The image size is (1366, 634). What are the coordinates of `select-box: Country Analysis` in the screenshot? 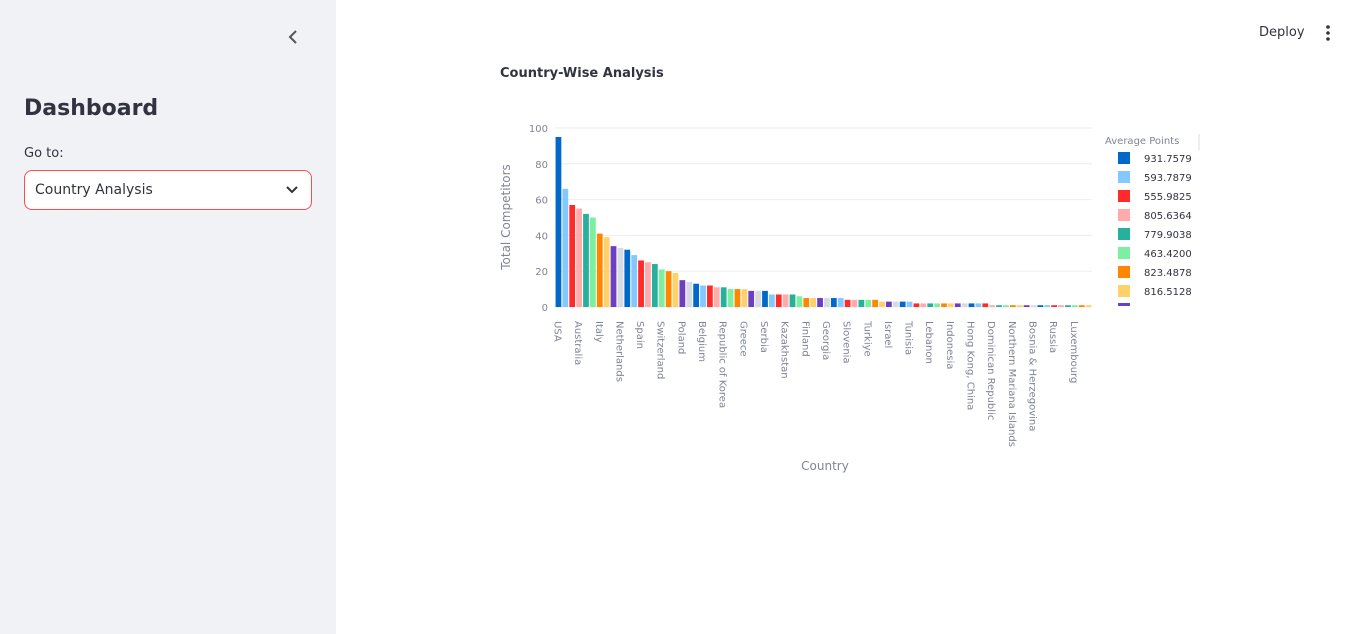 It's located at (168, 190).